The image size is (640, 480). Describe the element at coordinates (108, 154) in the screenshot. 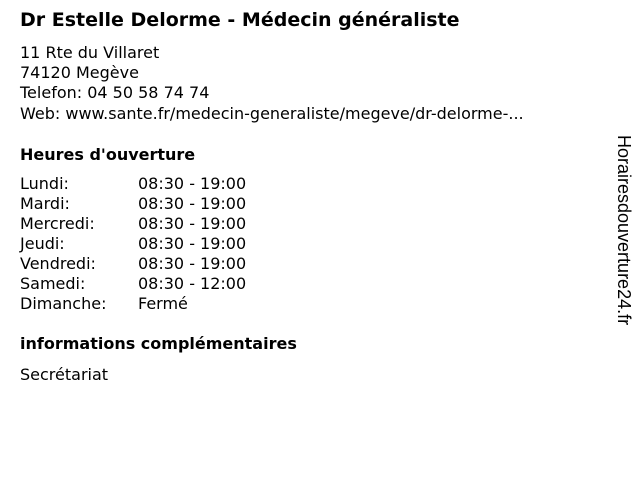

I see `hours-heading: Heures d'ouverture` at that location.